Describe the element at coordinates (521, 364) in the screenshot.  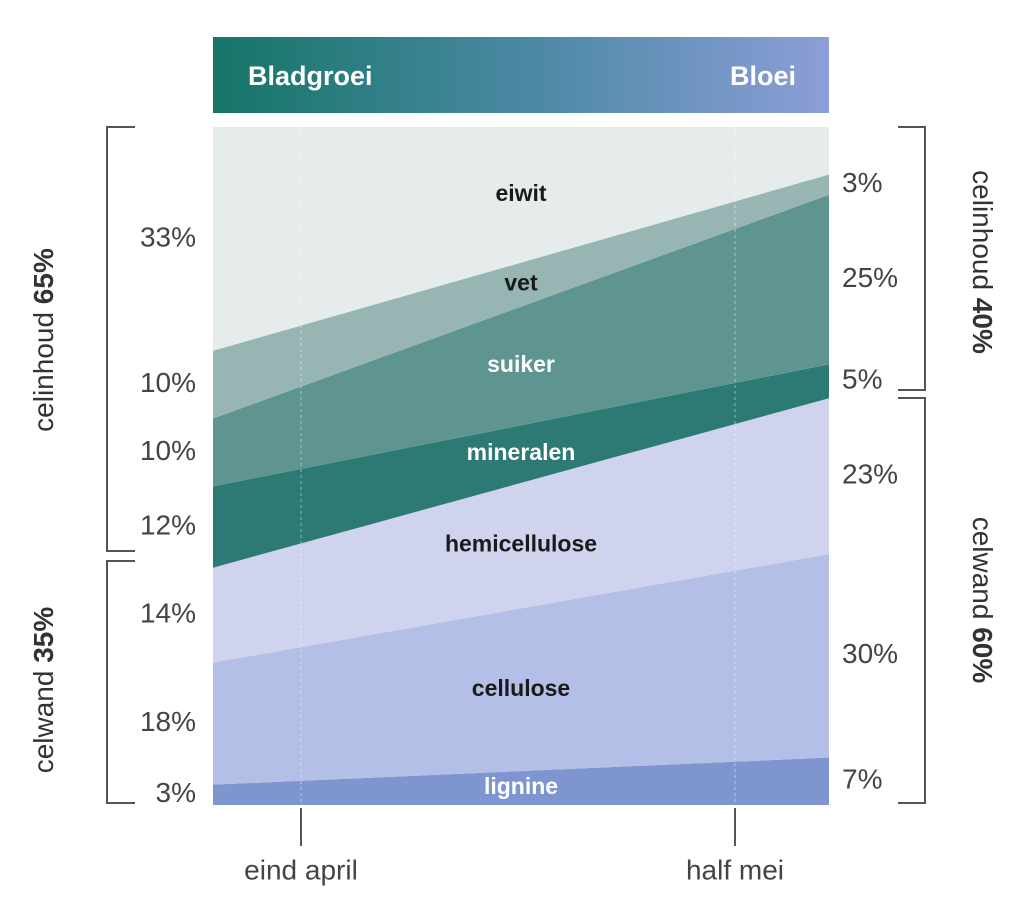
I see `series-label: suiker` at that location.